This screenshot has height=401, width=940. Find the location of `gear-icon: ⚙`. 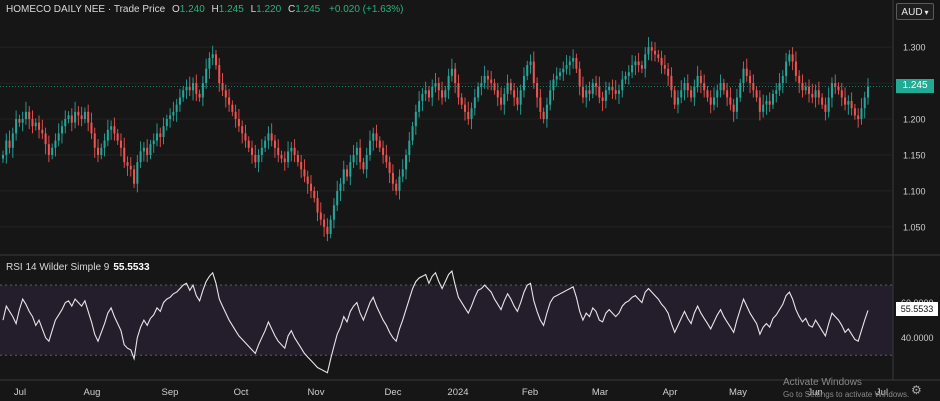

gear-icon: ⚙ is located at coordinates (916, 390).